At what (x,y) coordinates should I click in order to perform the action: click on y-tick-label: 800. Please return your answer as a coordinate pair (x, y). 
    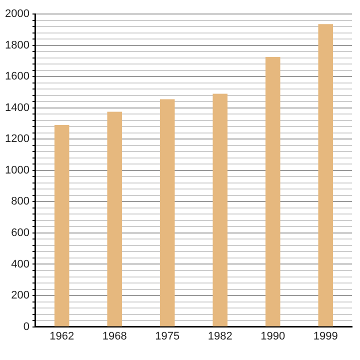
    Looking at the image, I should click on (20, 202).